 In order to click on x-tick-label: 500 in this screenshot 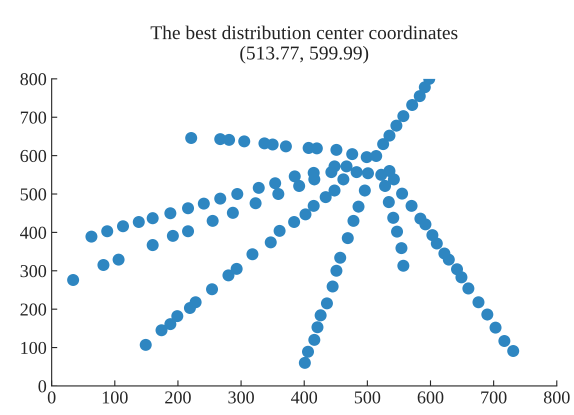, I will do `click(367, 397)`.